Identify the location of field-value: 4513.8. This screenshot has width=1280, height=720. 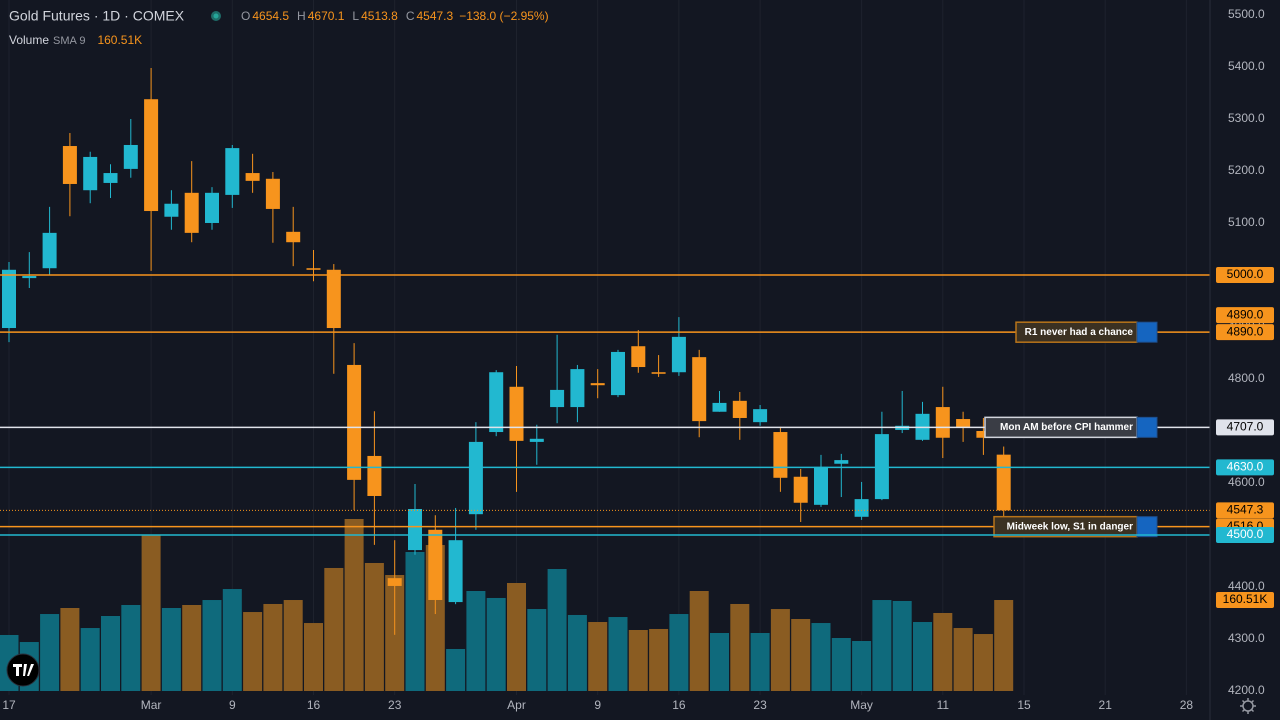
(379, 16).